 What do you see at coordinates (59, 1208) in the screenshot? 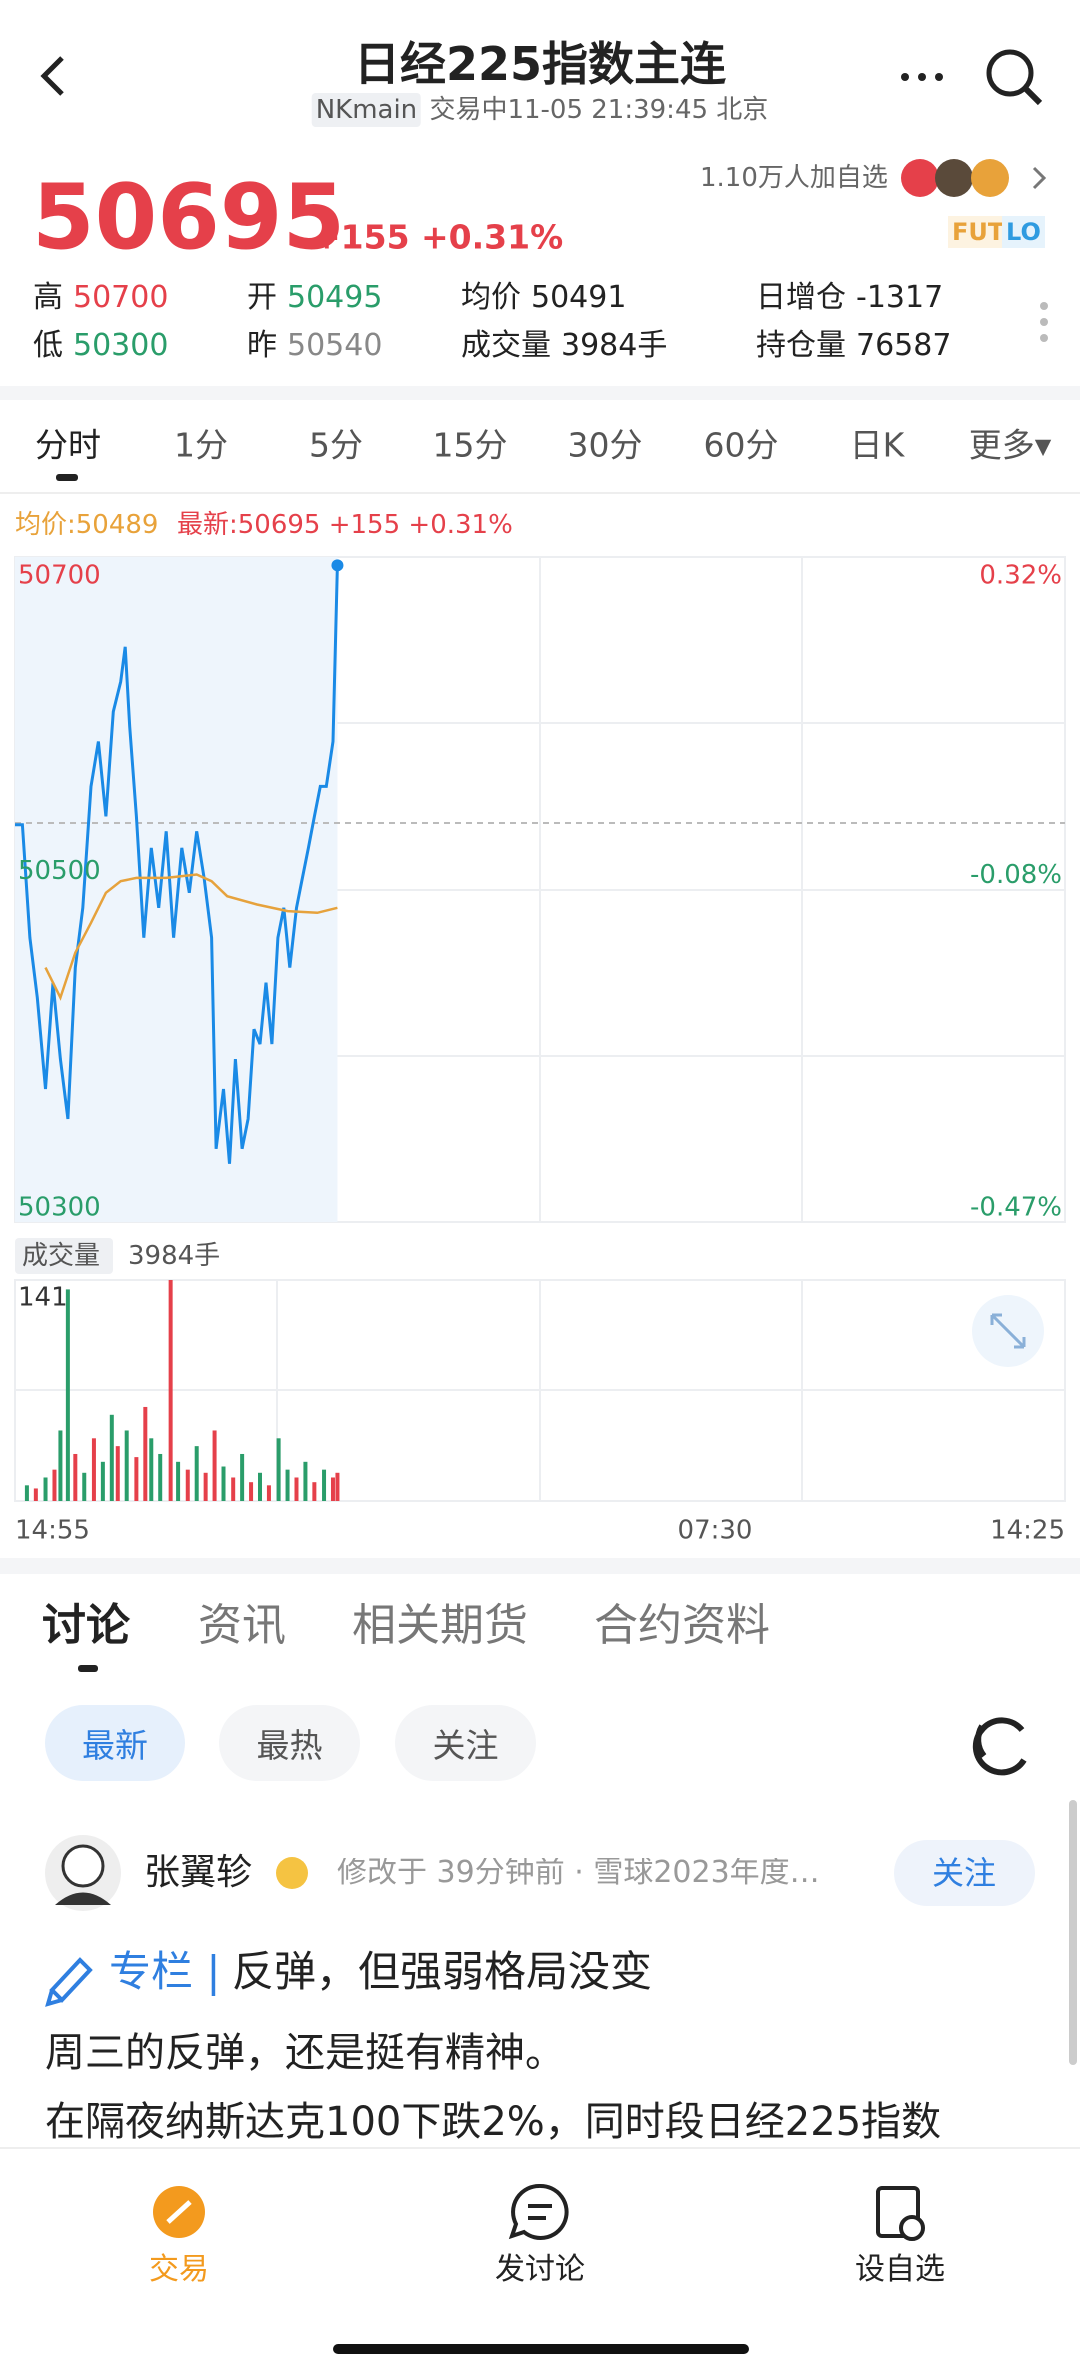
I see `y-tick-label: 50300` at bounding box center [59, 1208].